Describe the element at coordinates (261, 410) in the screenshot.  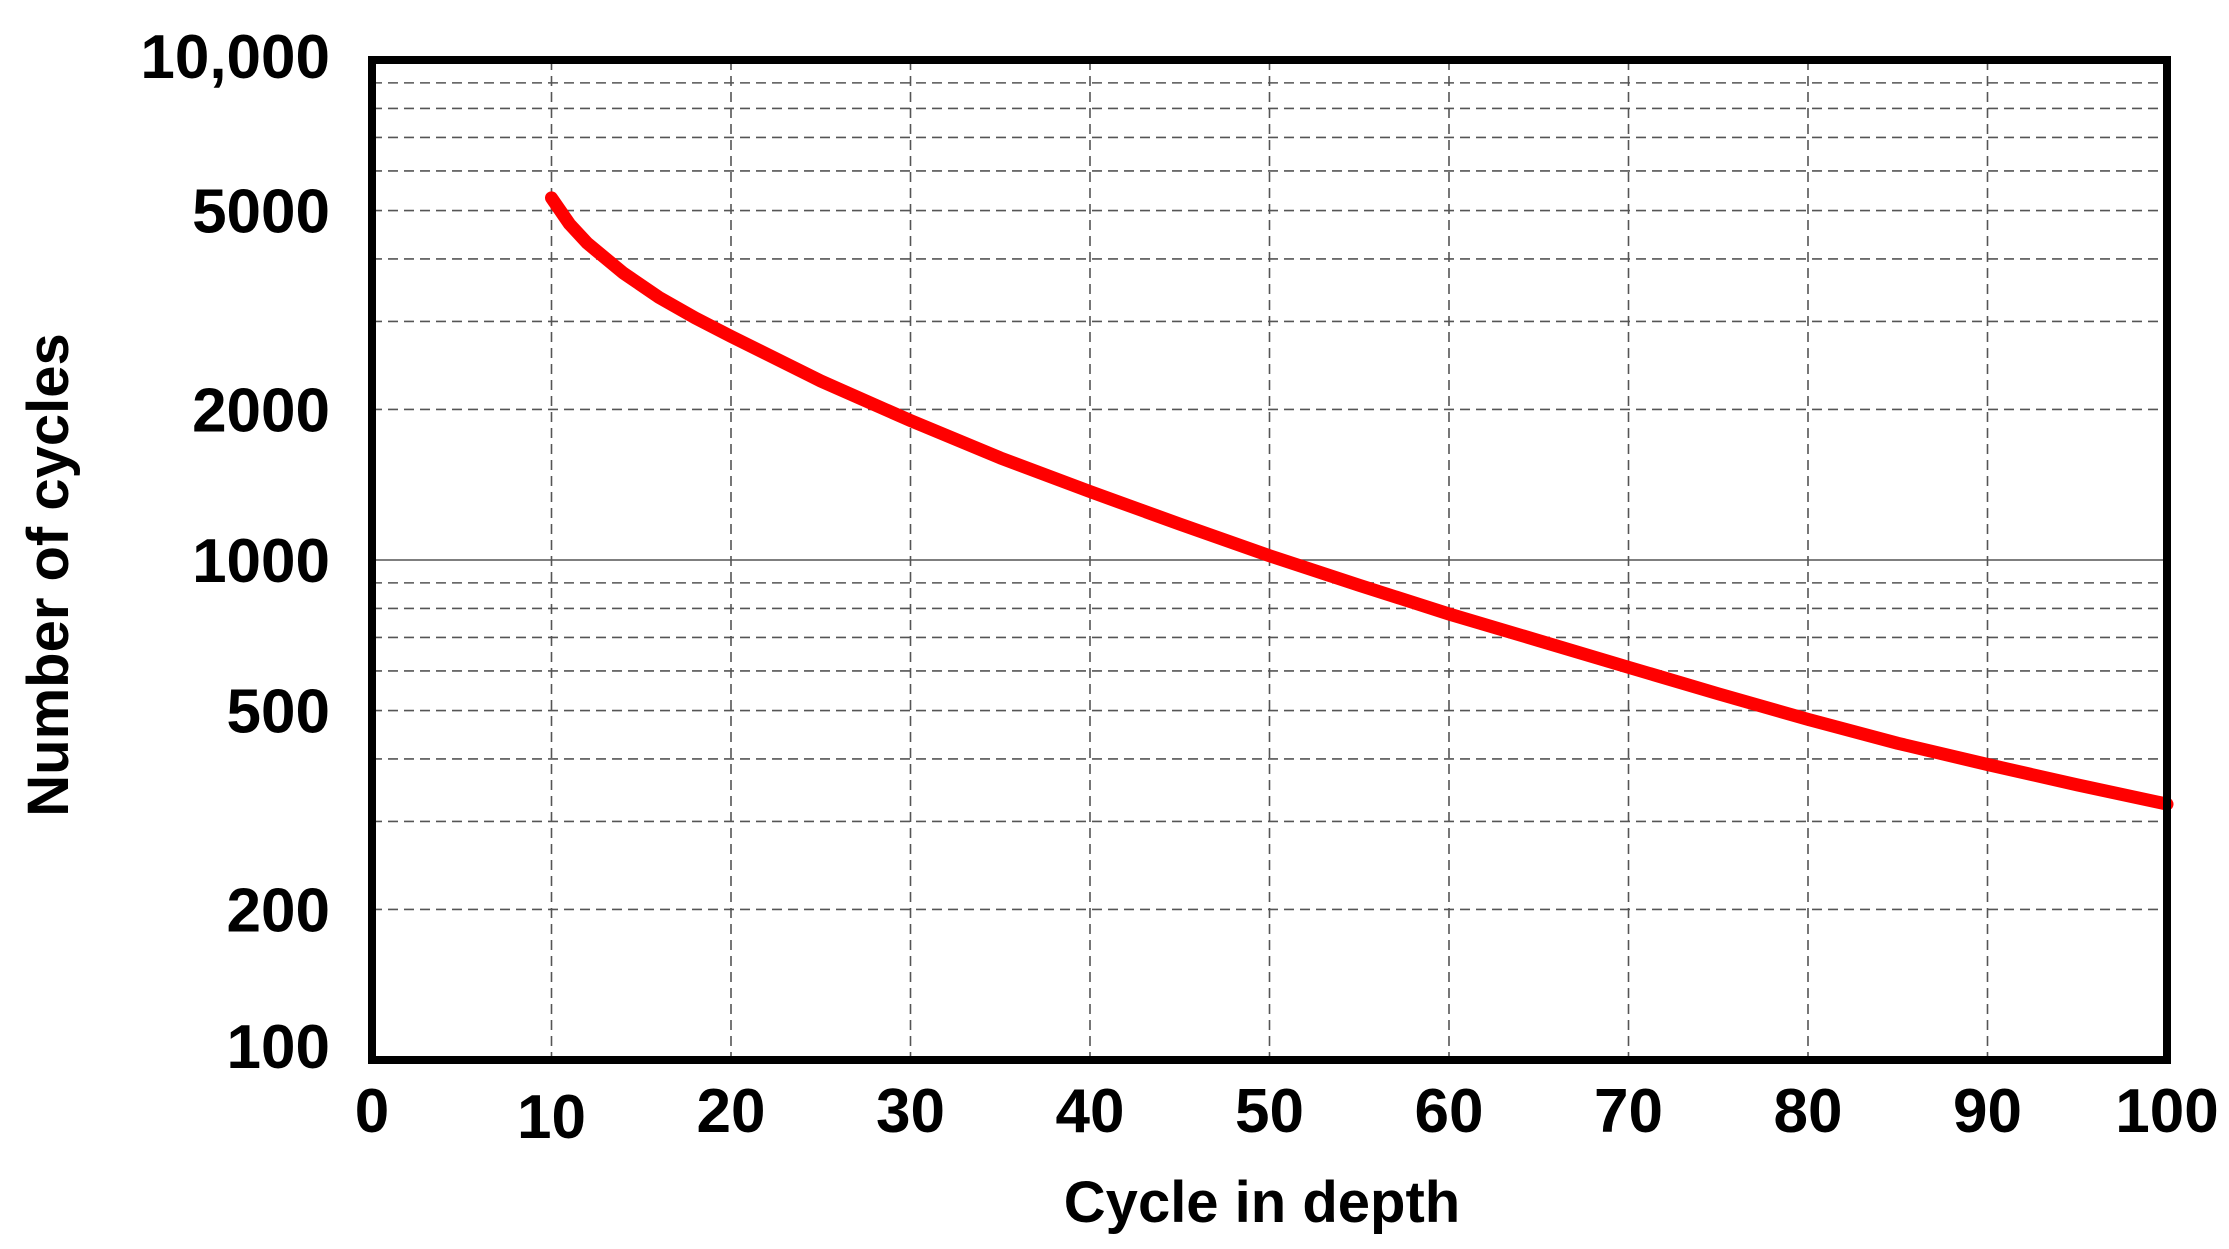
I see `y-tick-label: 2000` at that location.